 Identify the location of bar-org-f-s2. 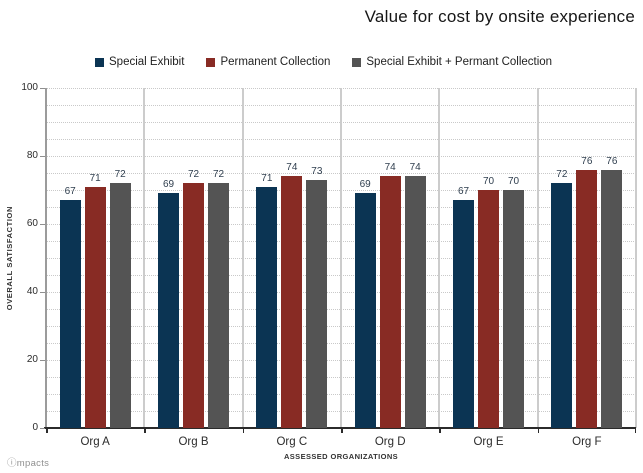
(587, 298).